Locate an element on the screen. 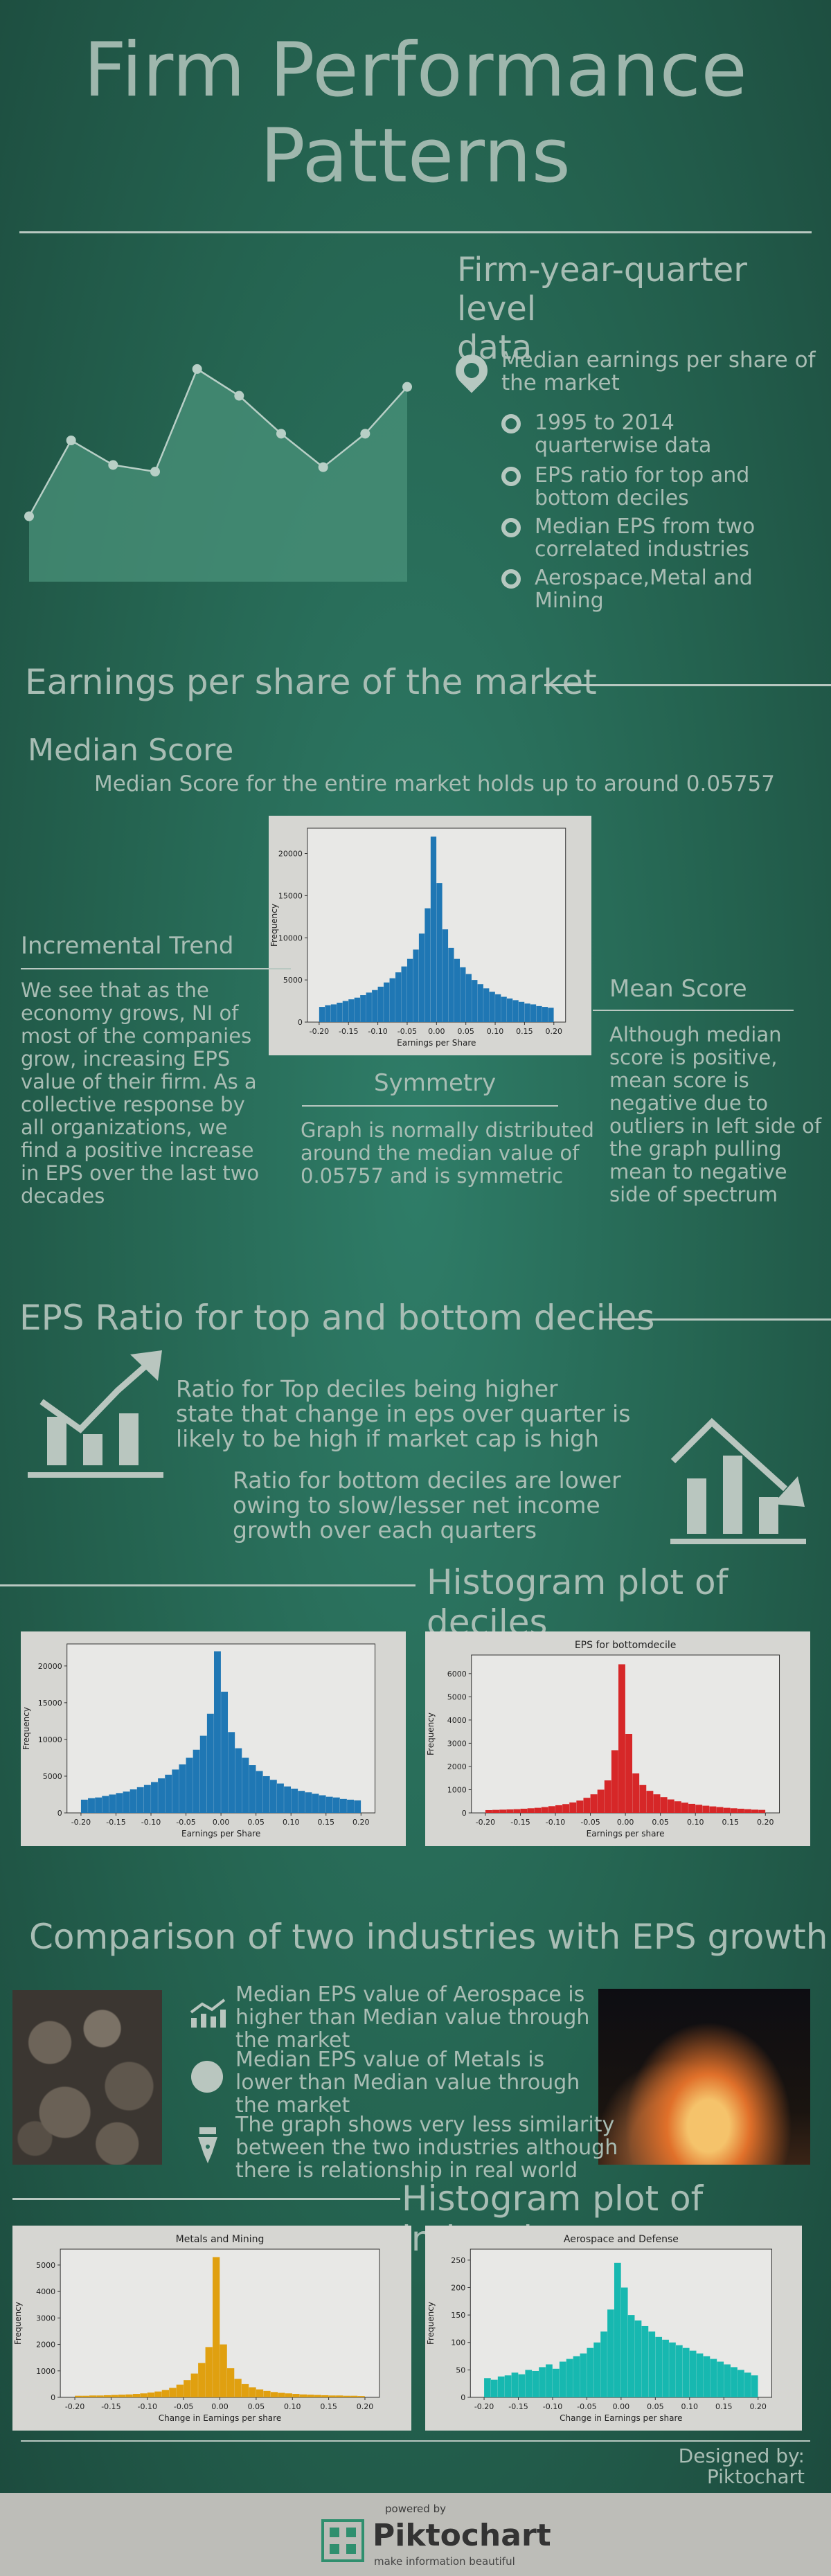 The height and width of the screenshot is (2576, 831). y-tick-label: 0 is located at coordinates (59, 1814).